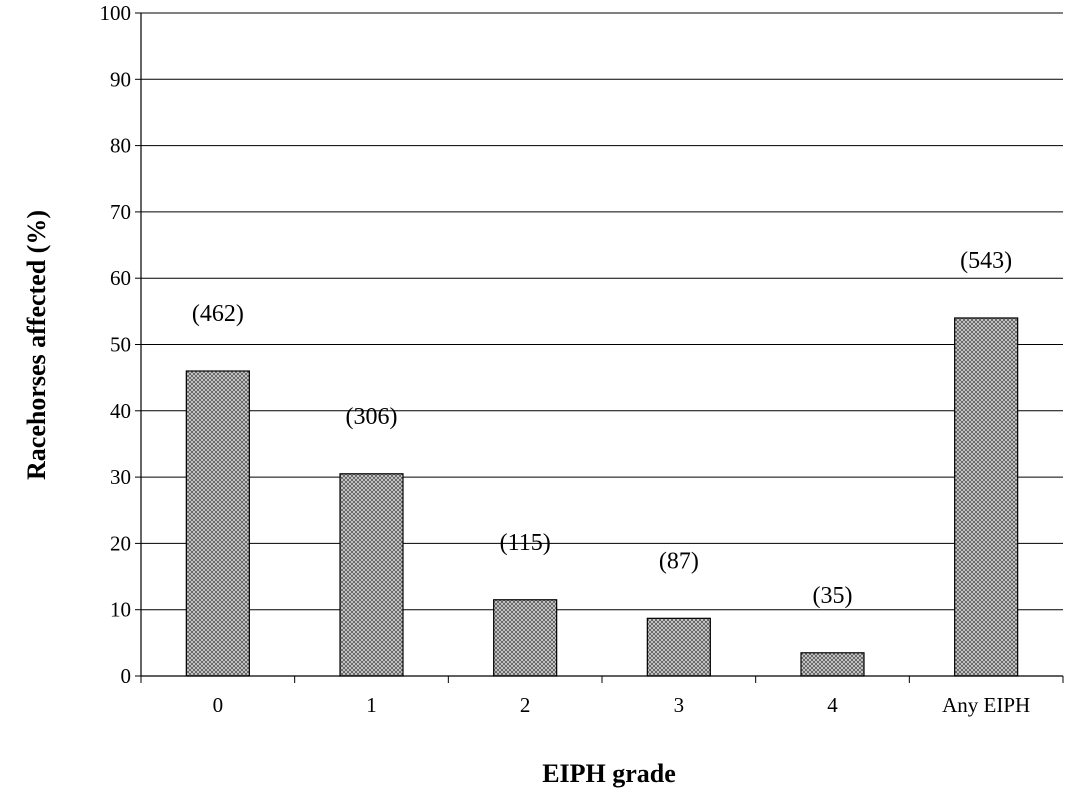  Describe the element at coordinates (609, 773) in the screenshot. I see `x-axis-title: EIPH grade` at that location.